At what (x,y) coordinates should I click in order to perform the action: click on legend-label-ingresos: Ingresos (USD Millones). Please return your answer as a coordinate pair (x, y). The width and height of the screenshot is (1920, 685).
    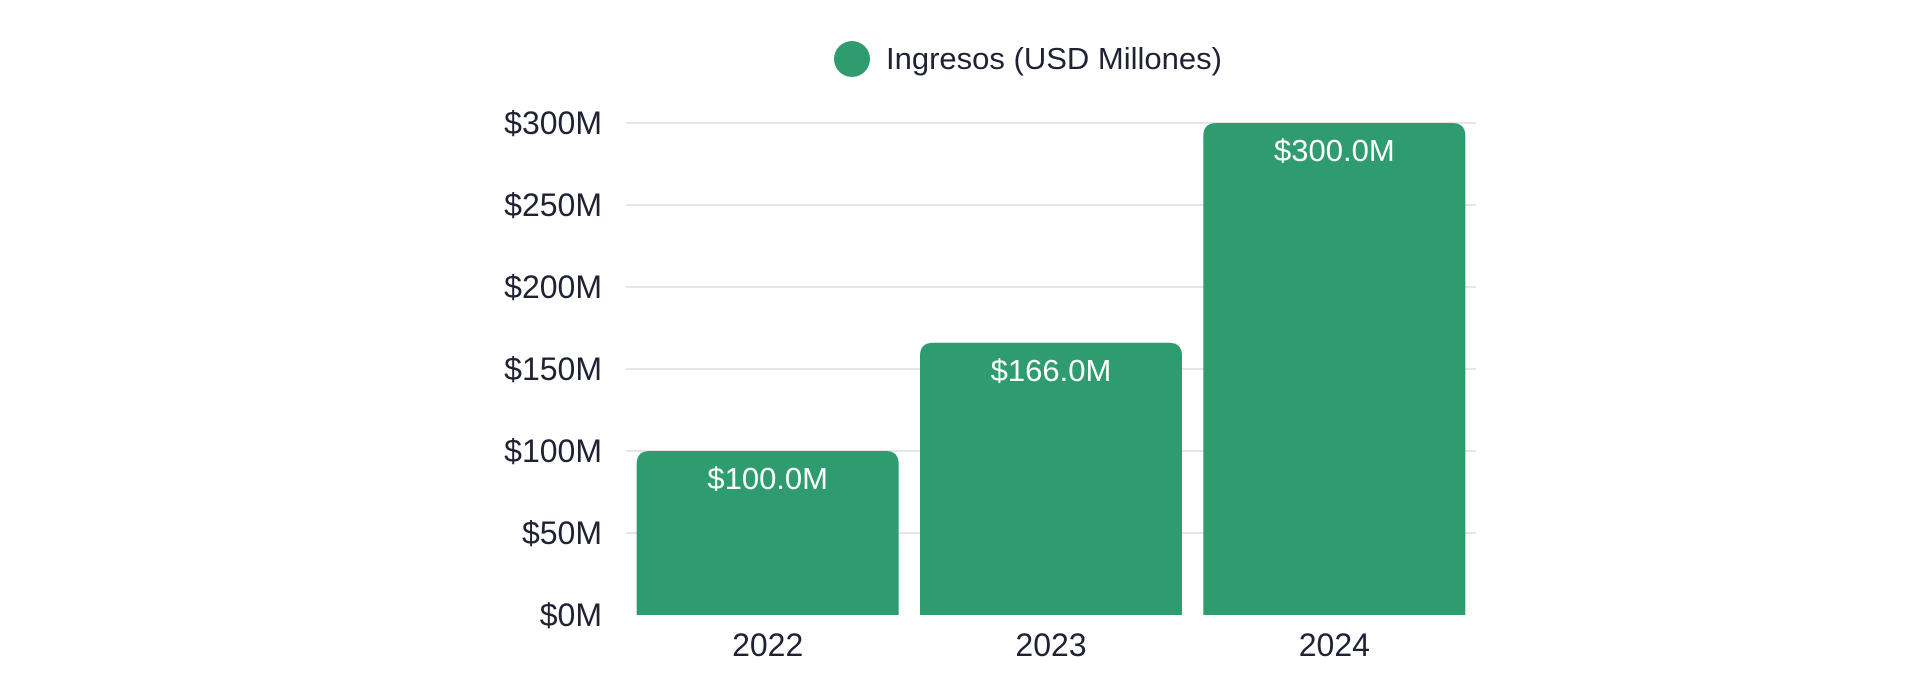
    Looking at the image, I should click on (1054, 58).